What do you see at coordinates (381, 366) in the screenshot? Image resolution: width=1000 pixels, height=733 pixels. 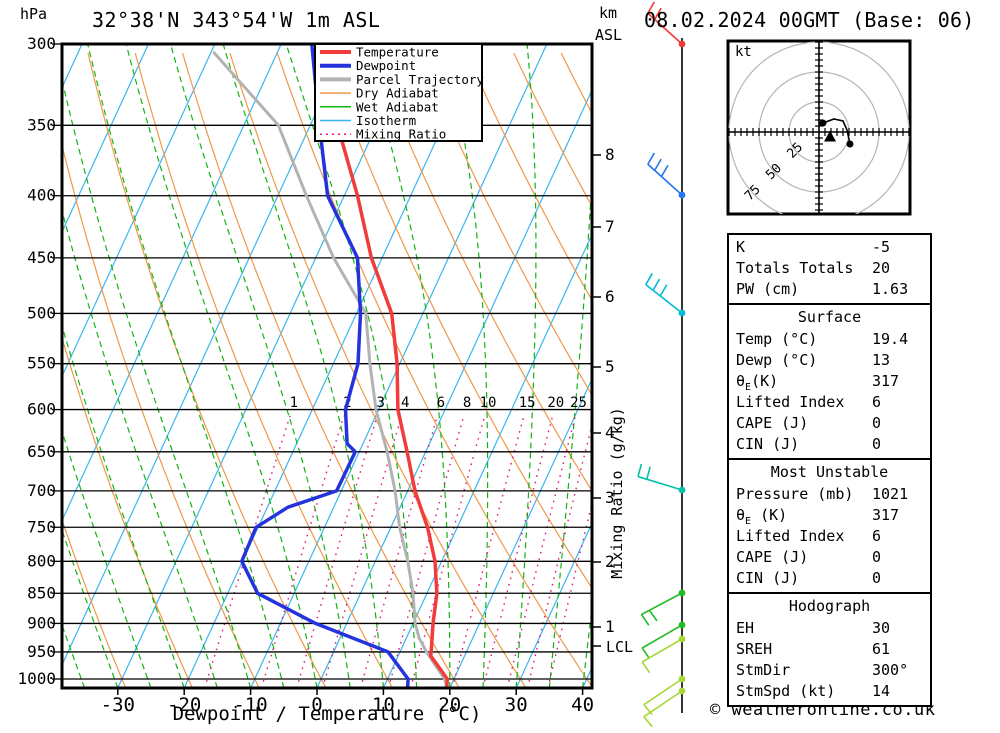 I see `temperature-curve` at bounding box center [381, 366].